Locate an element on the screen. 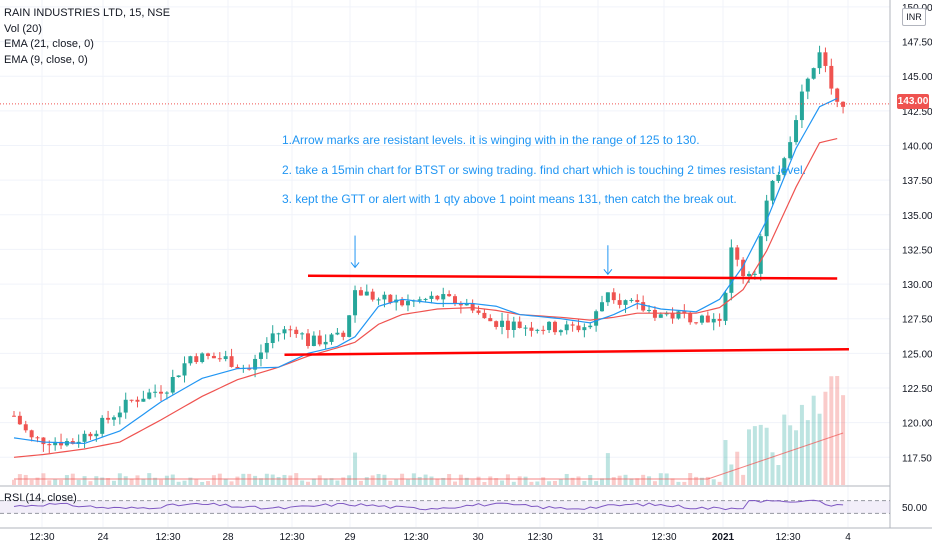  ema21-legend: EMA (21, close, 0) is located at coordinates (49, 44).